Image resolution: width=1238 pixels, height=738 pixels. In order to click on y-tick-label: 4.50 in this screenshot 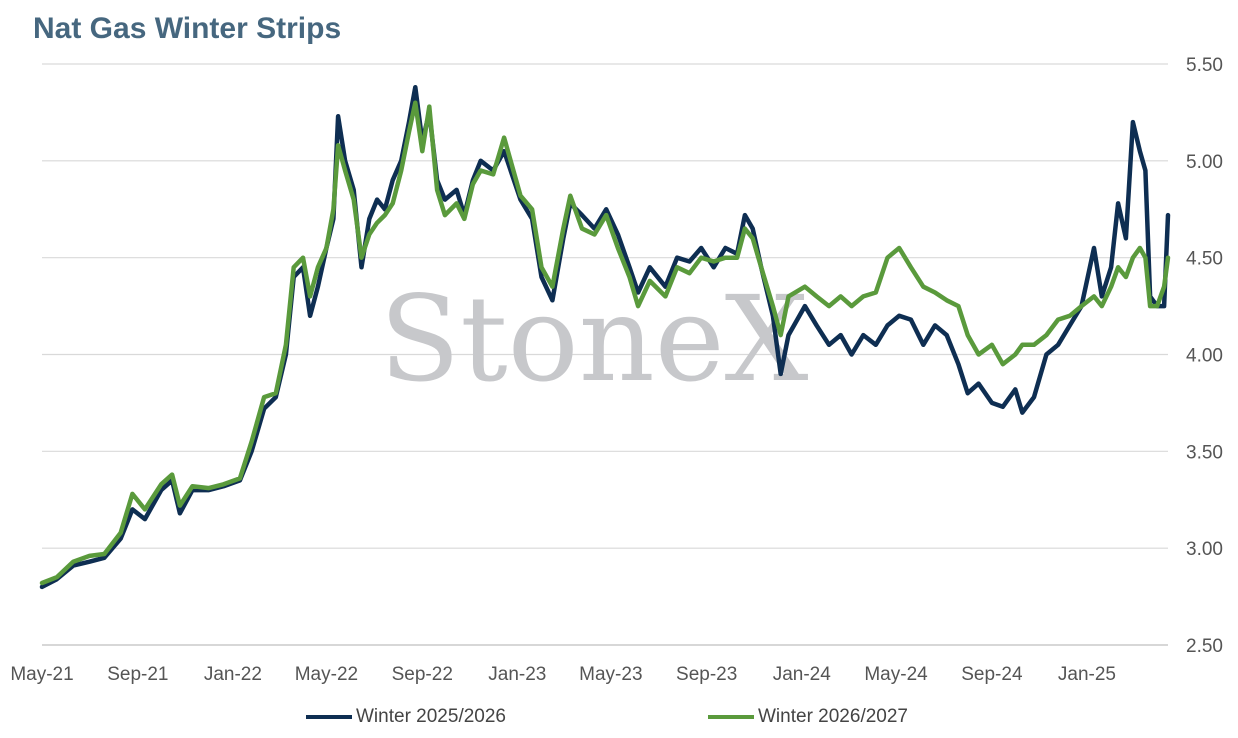, I will do `click(1204, 259)`.